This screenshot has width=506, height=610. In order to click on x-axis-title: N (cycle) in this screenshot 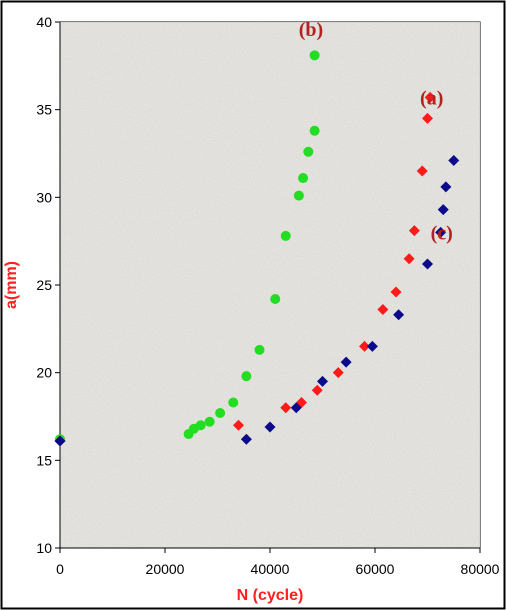, I will do `click(270, 595)`.